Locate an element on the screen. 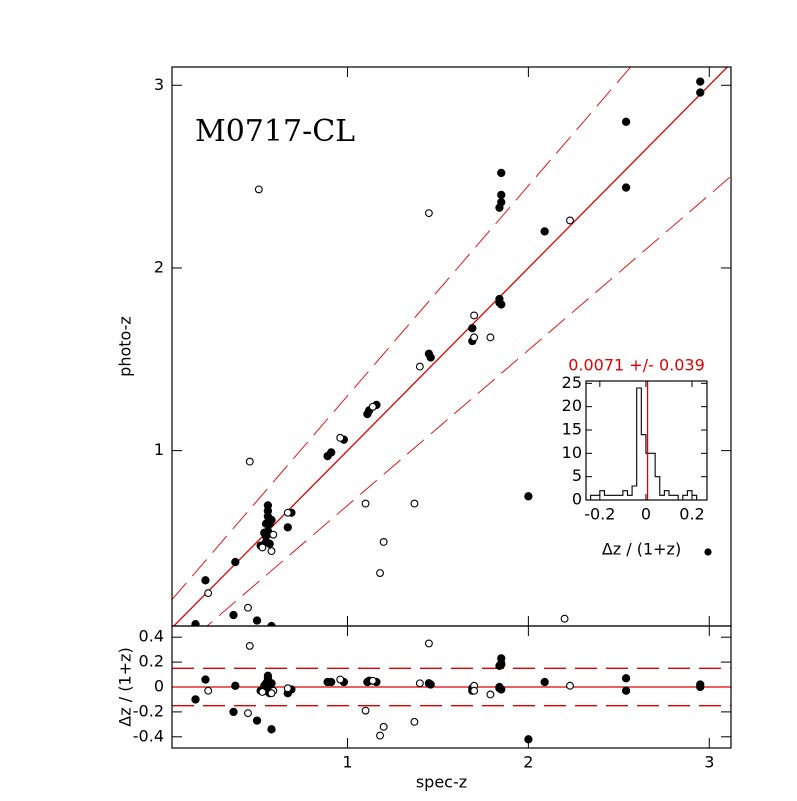  y-tick-label: 15 is located at coordinates (572, 429).